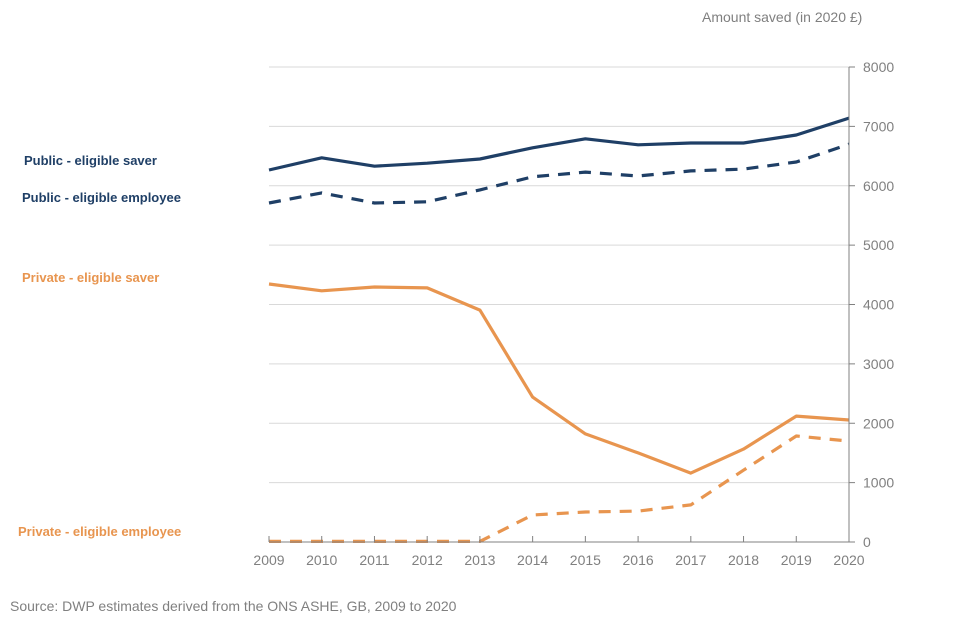  I want to click on y-tick-label: 4000, so click(878, 305).